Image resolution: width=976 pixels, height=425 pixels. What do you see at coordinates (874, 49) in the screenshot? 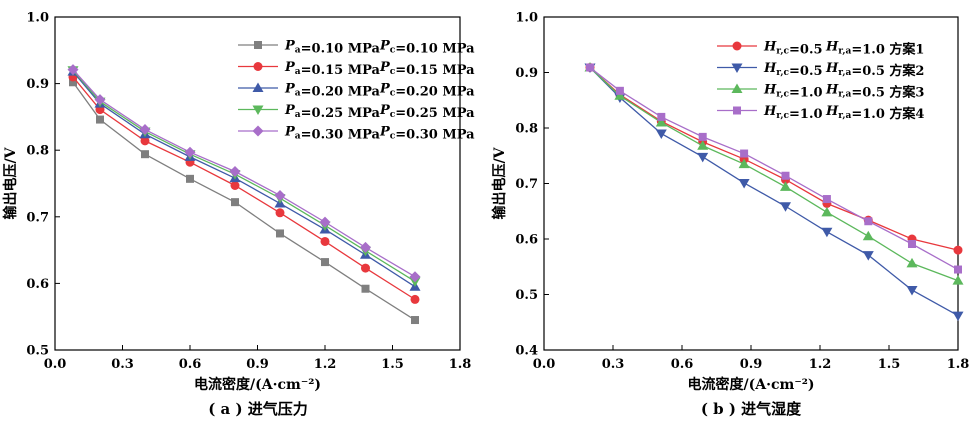
I see `legend-label-second: Hr,a=1.0 方案1` at bounding box center [874, 49].